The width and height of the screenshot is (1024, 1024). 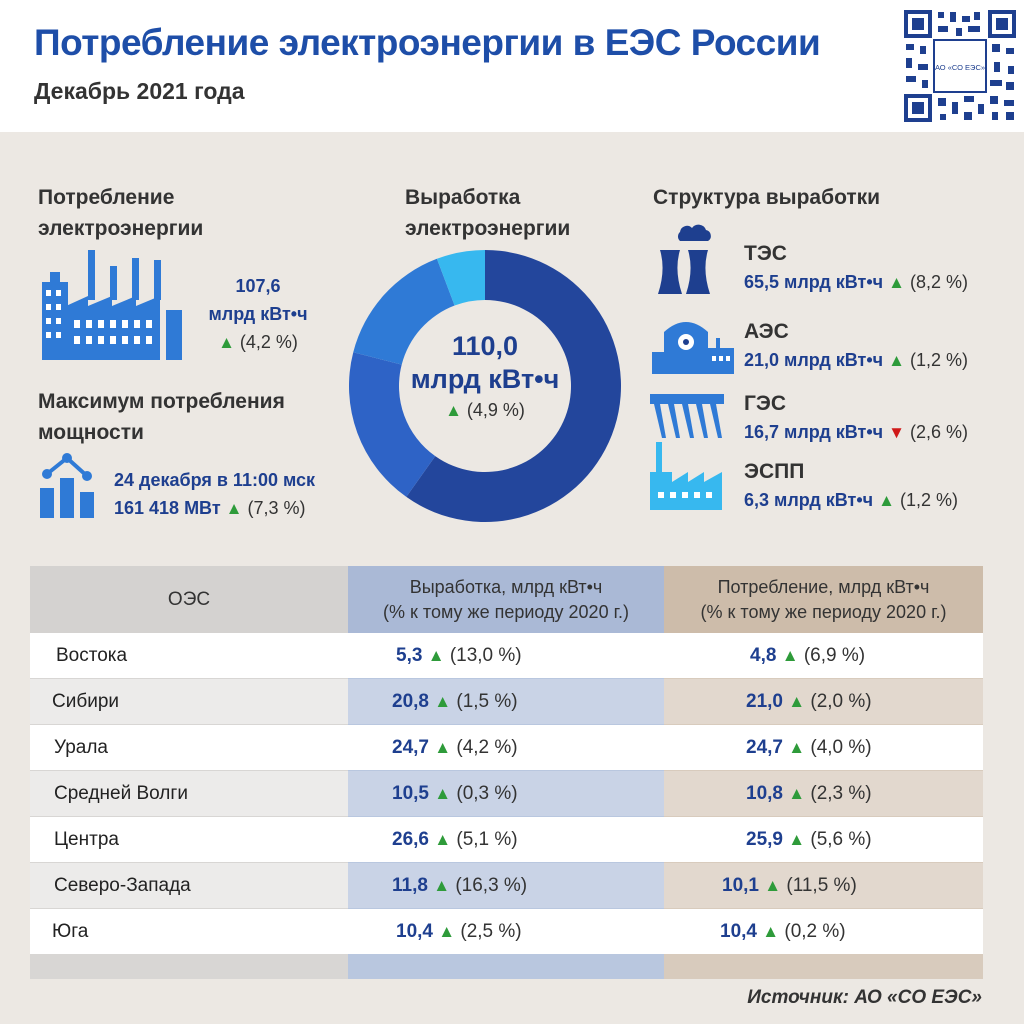 What do you see at coordinates (410, 885) in the screenshot?
I see `row-gen: 11,8` at bounding box center [410, 885].